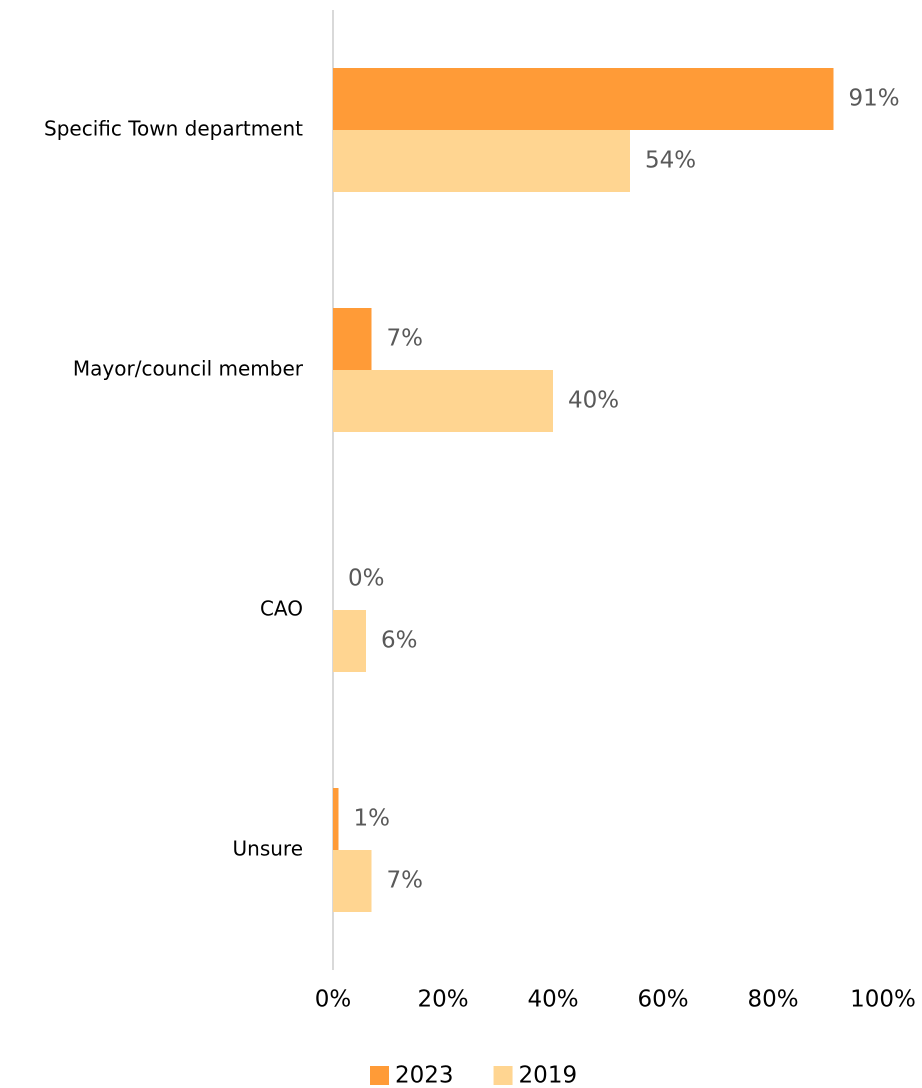  What do you see at coordinates (399, 641) in the screenshot?
I see `value-label: 6%` at bounding box center [399, 641].